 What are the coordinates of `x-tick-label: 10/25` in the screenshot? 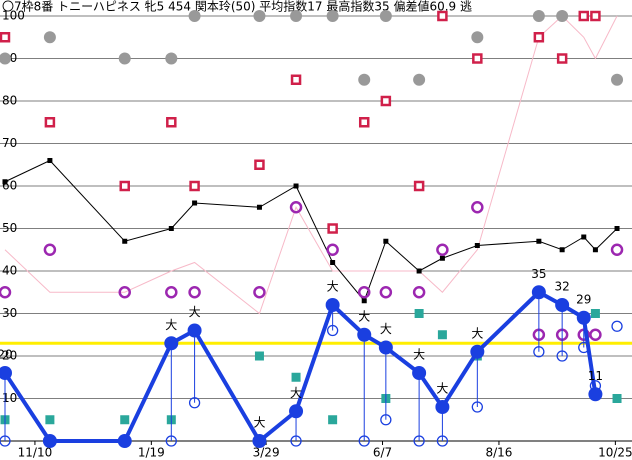 It's located at (615, 453).